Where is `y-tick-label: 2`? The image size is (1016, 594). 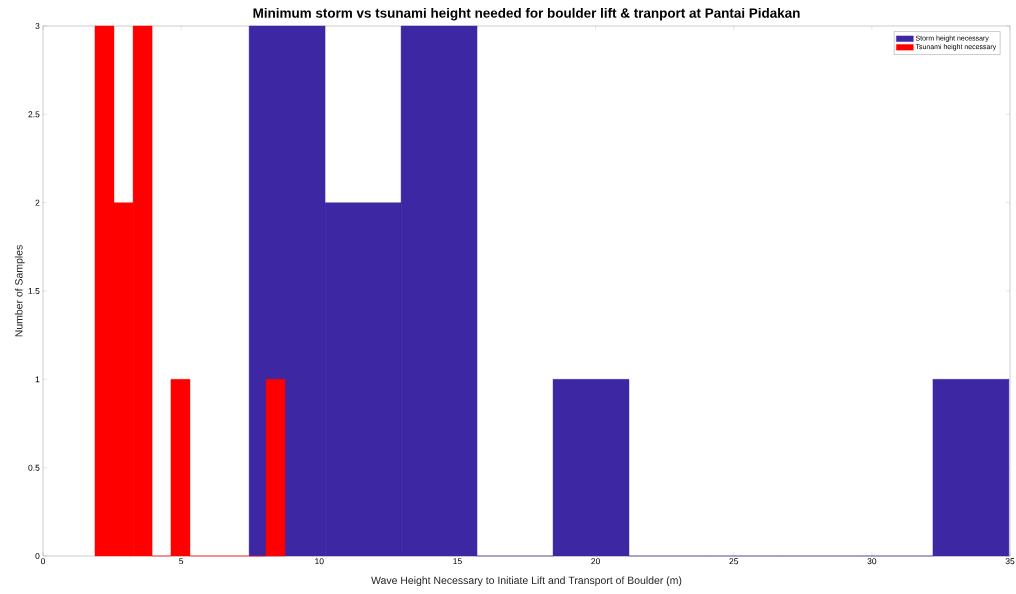 y-tick-label: 2 is located at coordinates (37, 202).